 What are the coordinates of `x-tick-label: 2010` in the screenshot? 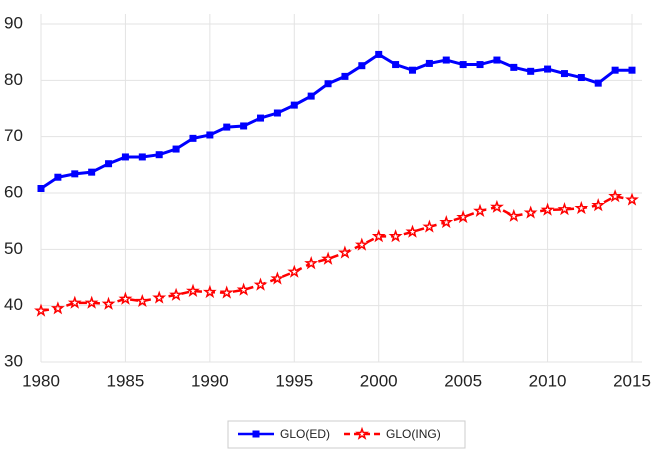 It's located at (548, 380).